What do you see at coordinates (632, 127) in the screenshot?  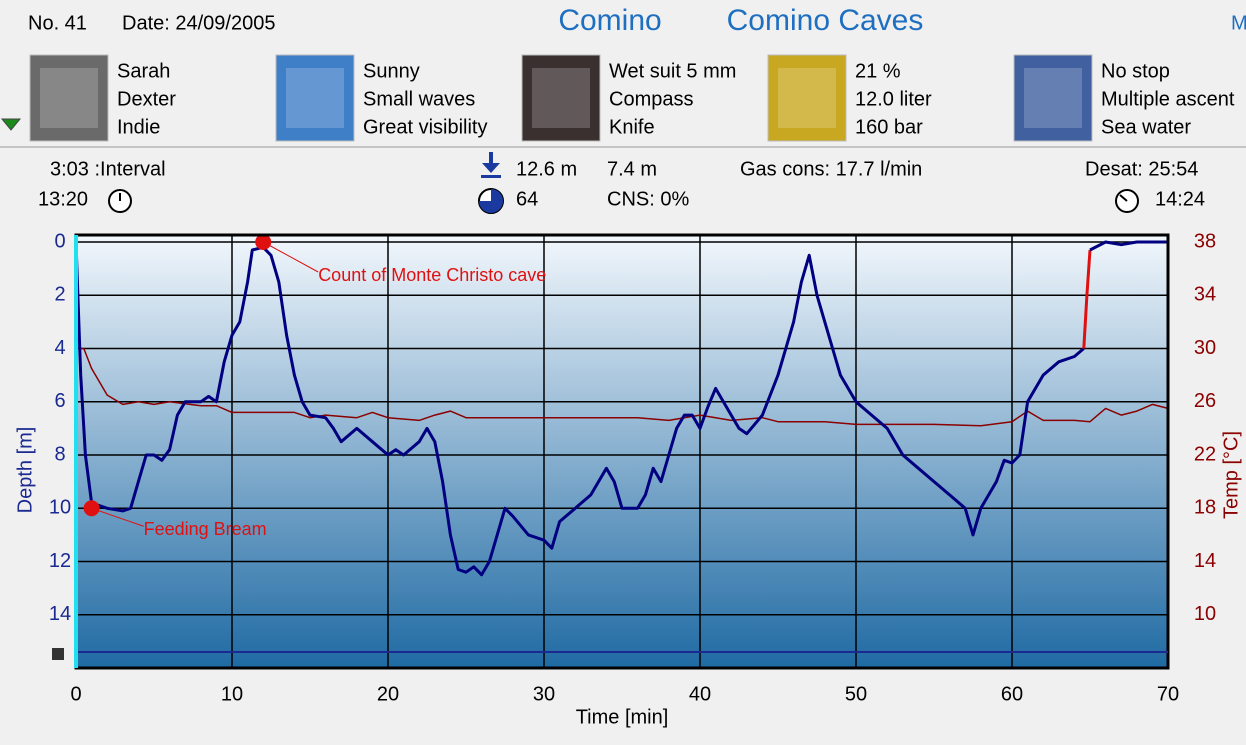 I see `info-text: Knife` at bounding box center [632, 127].